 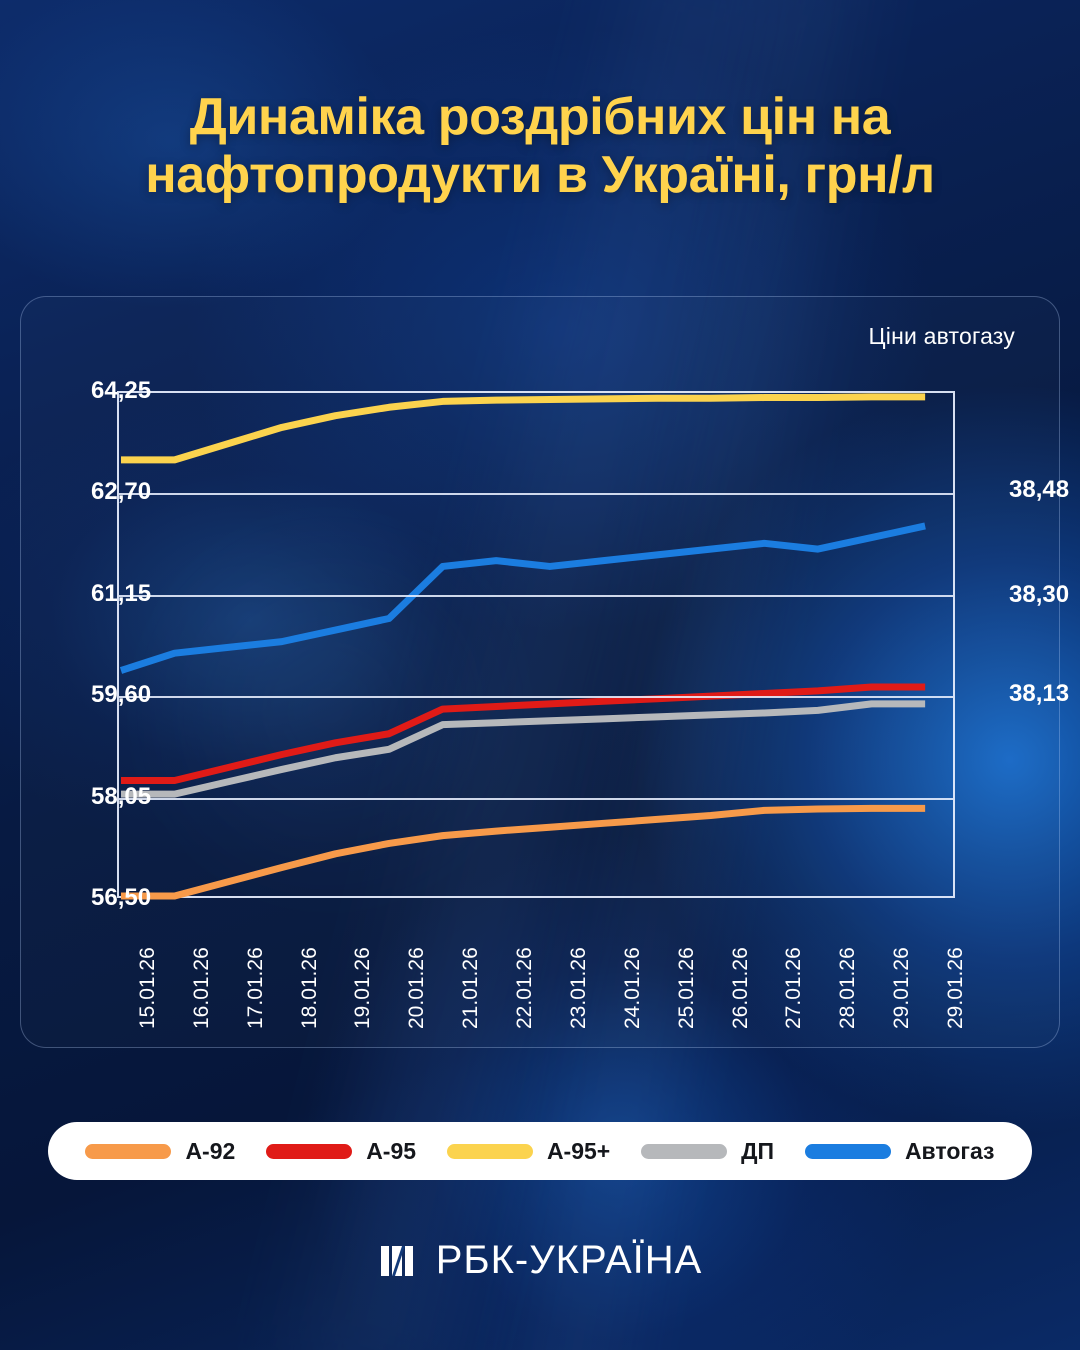 What do you see at coordinates (210, 1150) in the screenshot?
I see `legend-label: A-92` at bounding box center [210, 1150].